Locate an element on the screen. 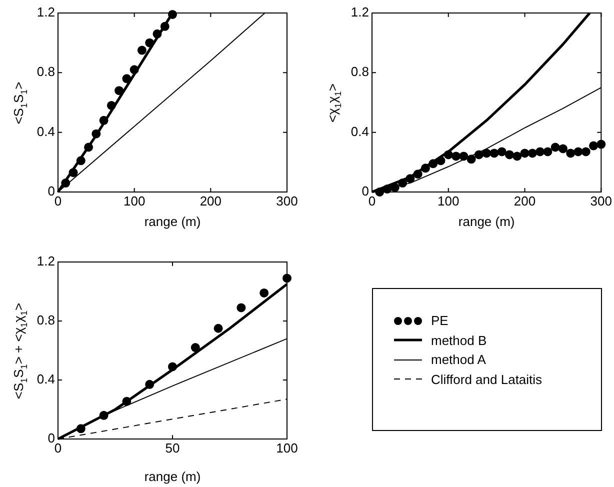 The height and width of the screenshot is (487, 614). legend-label: Clifford and Lataitis is located at coordinates (486, 379).